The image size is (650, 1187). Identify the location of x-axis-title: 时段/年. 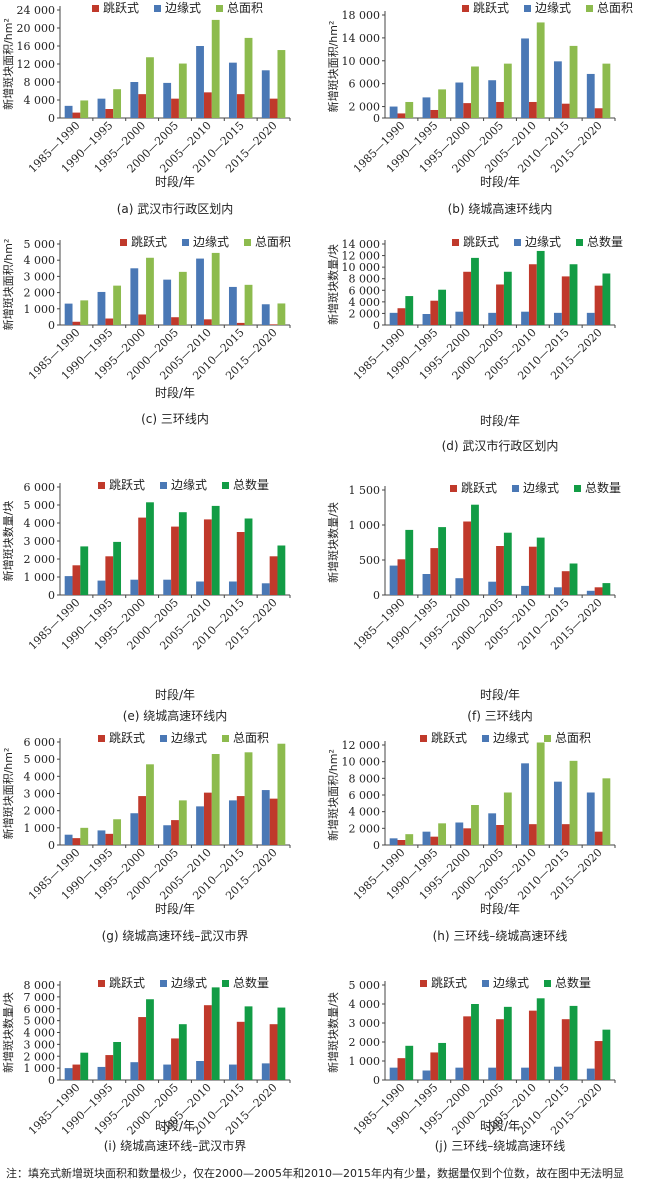
(175, 694).